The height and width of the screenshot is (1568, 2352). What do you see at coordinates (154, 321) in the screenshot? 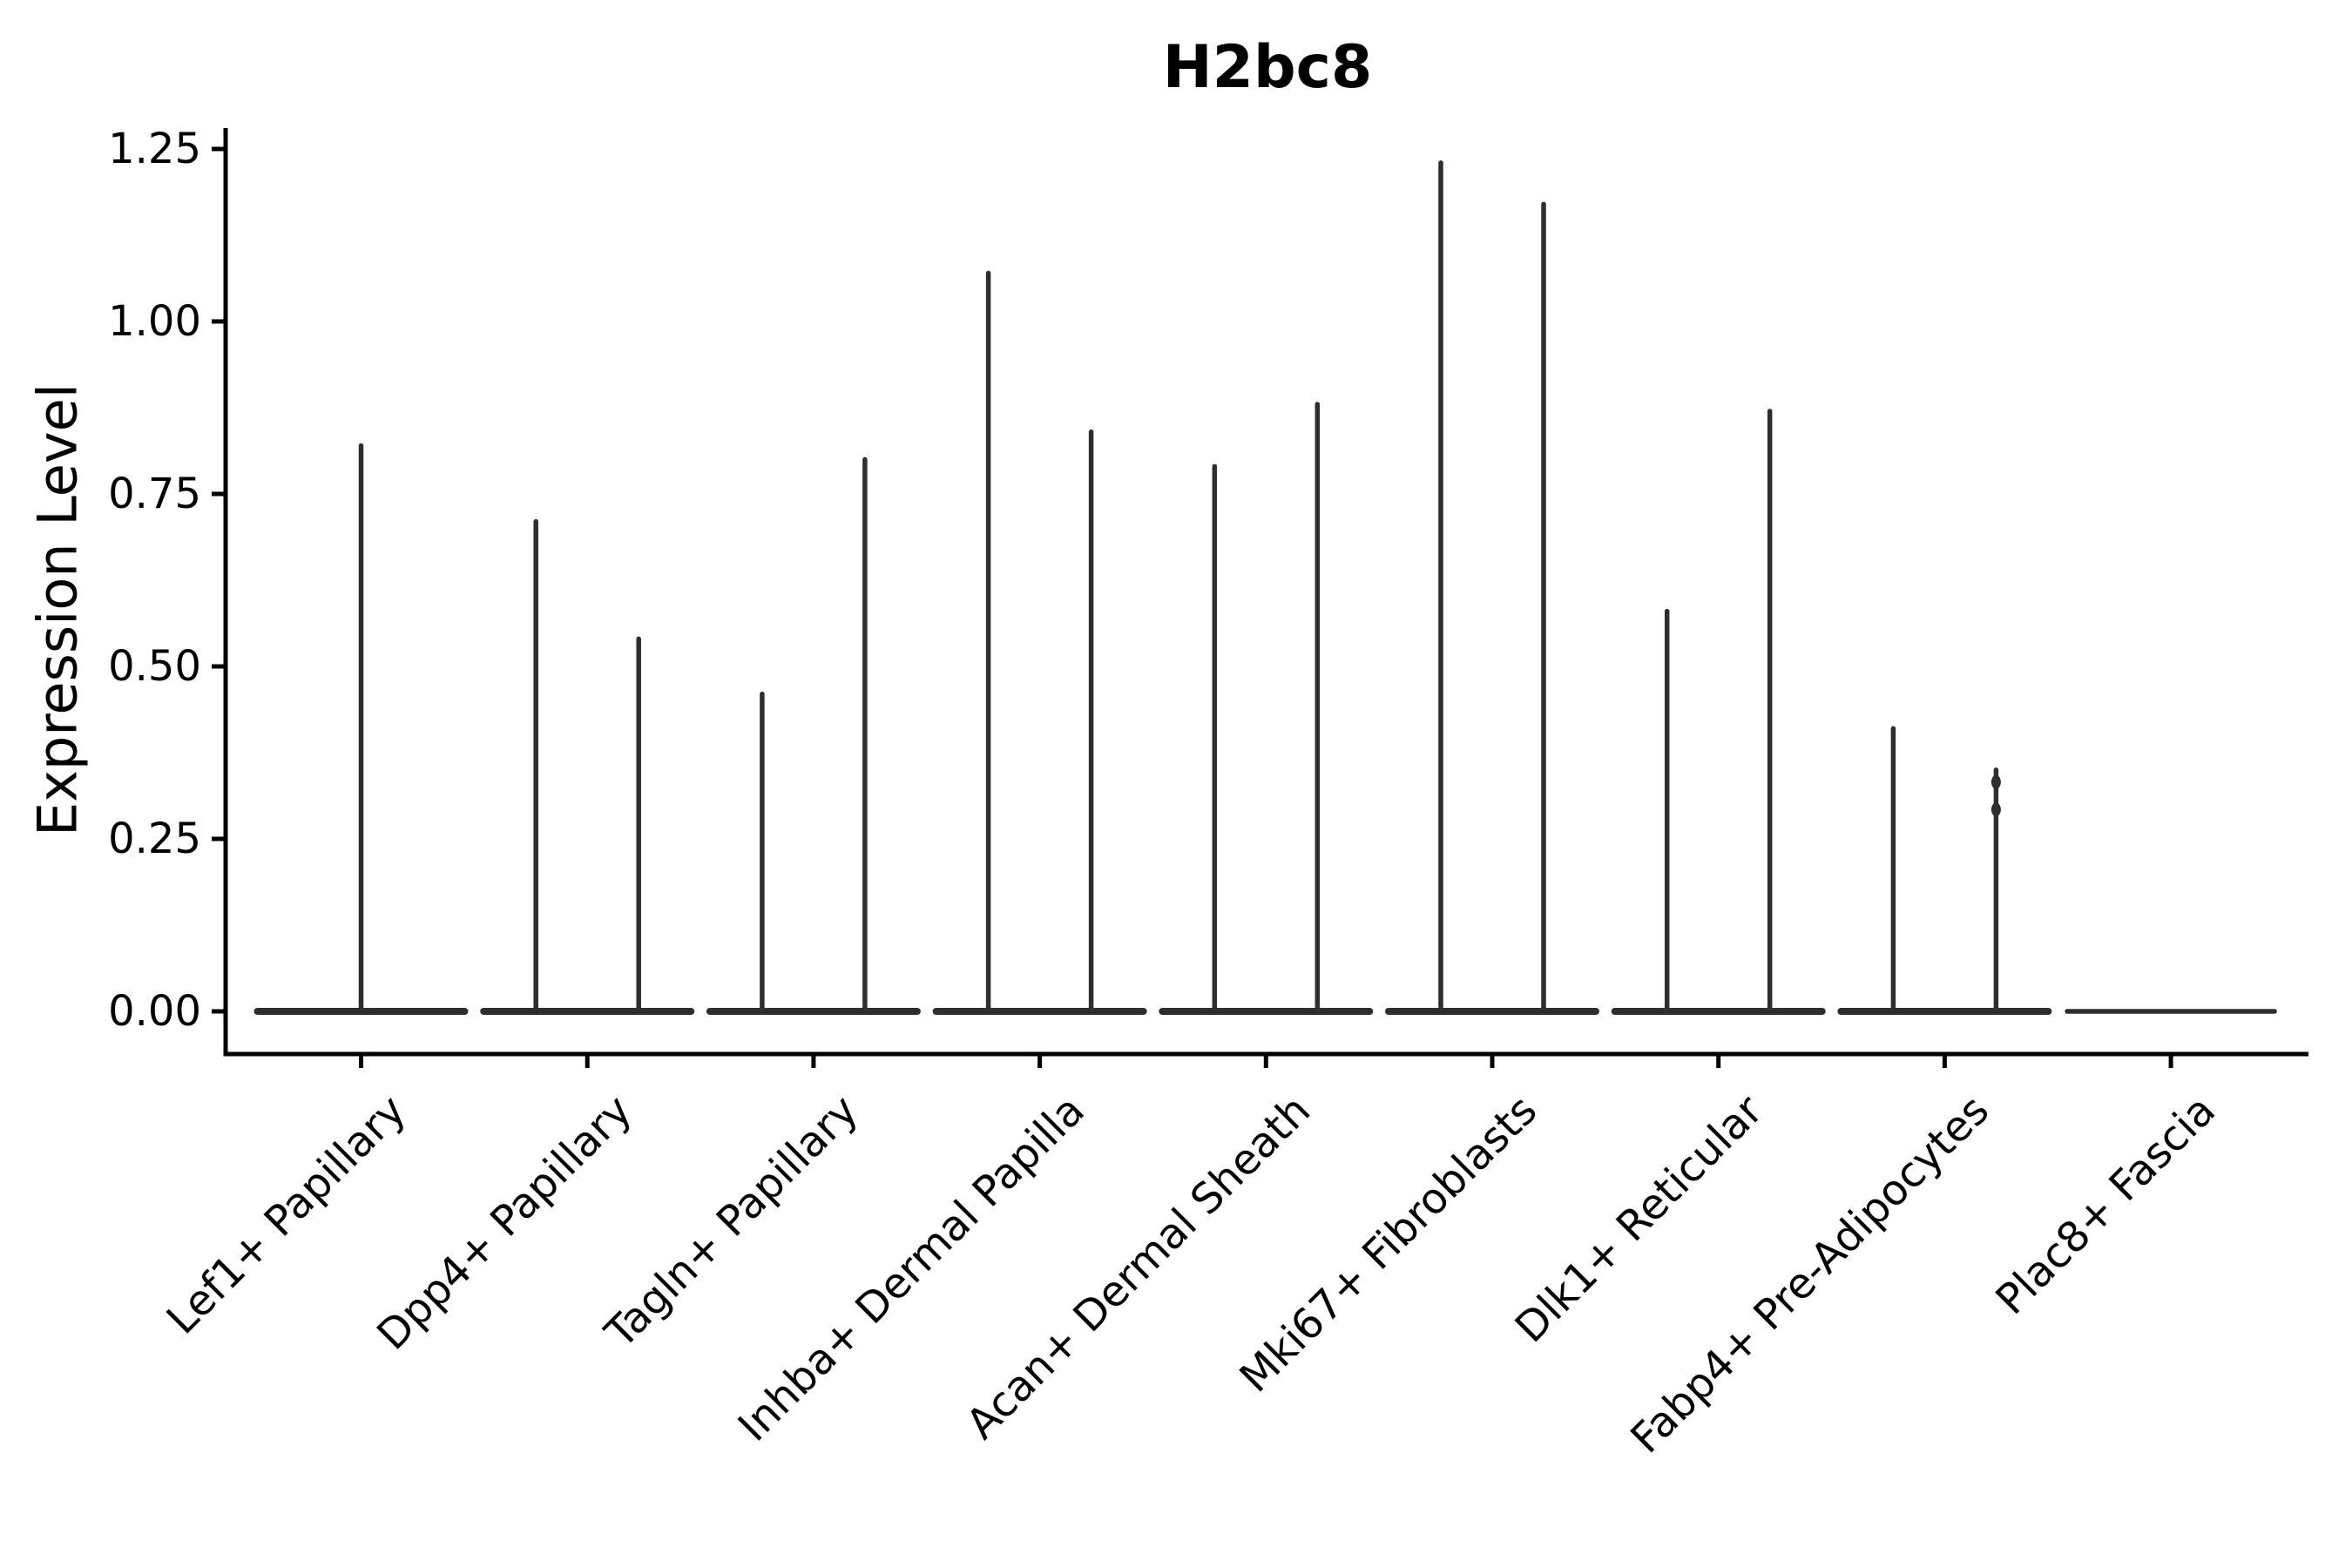
I see `y-tick-label: 1.00` at bounding box center [154, 321].